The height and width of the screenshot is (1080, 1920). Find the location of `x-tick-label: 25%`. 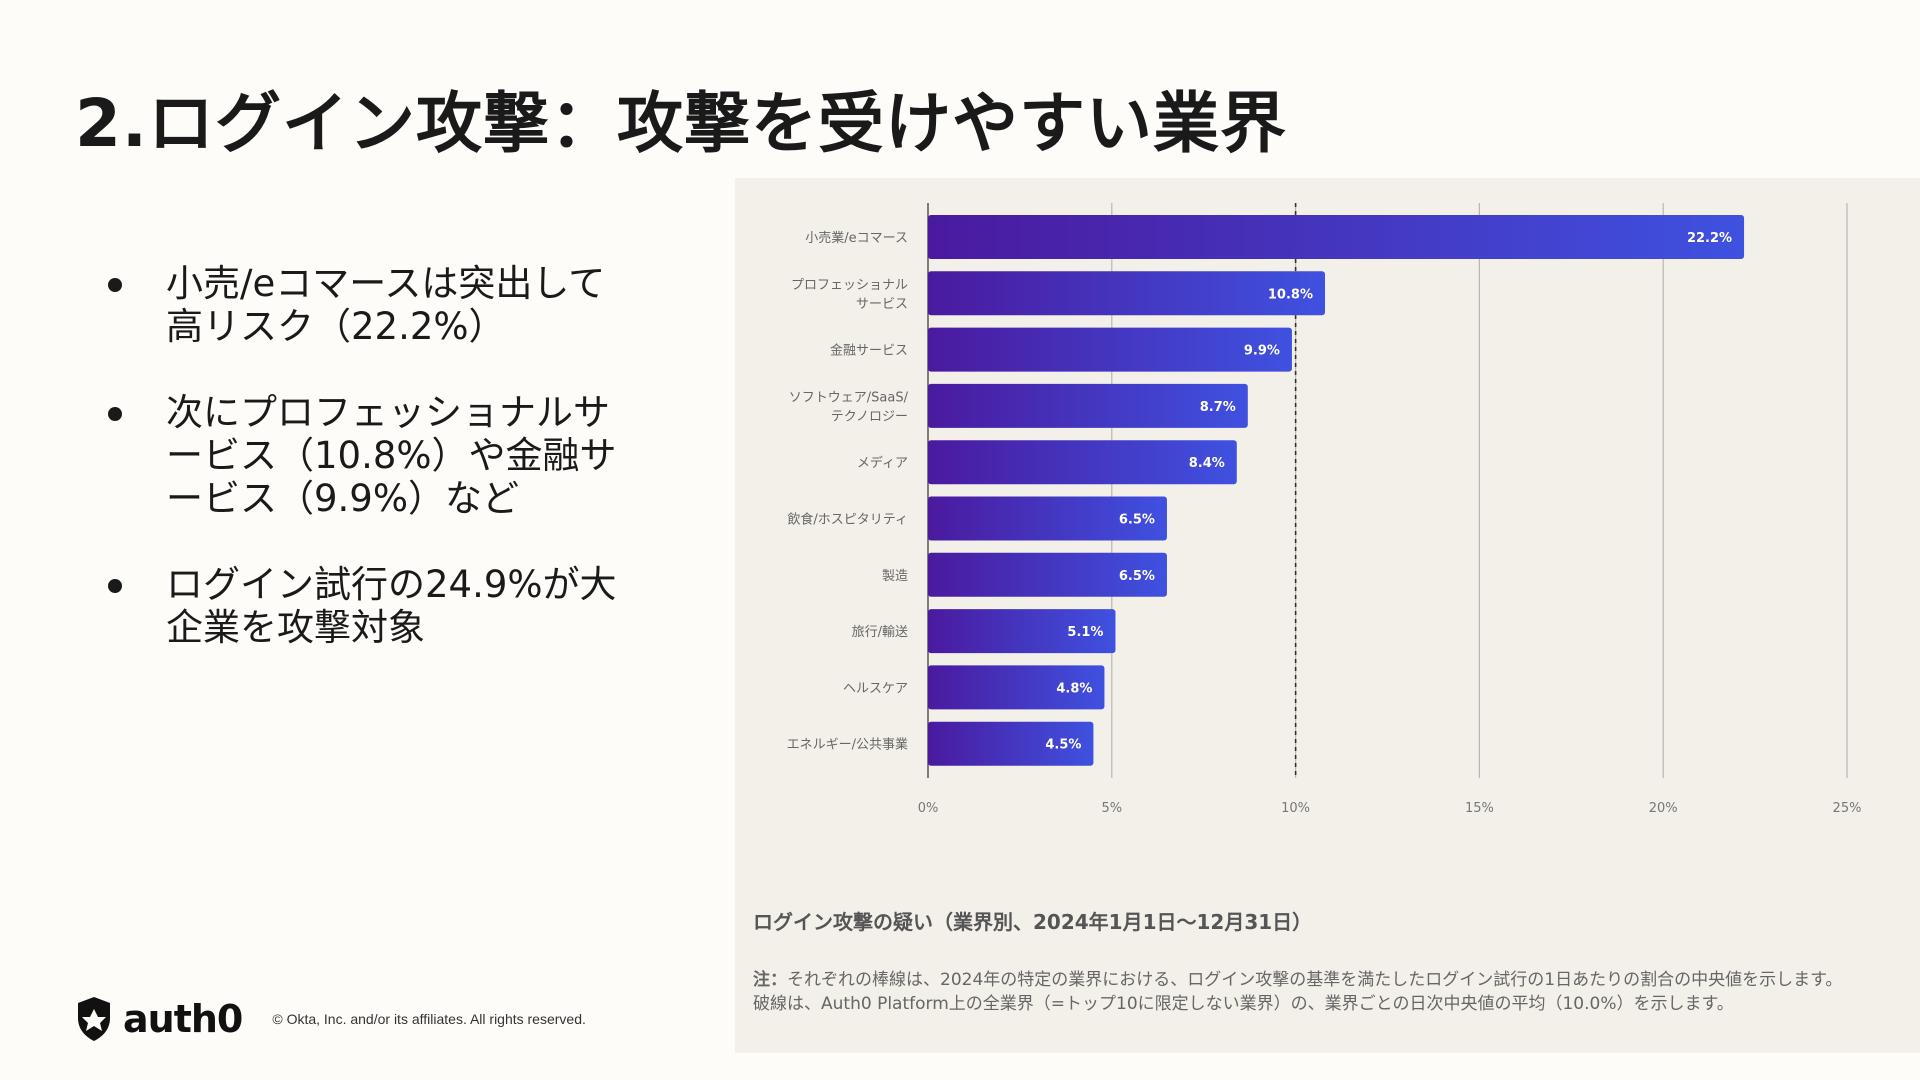

x-tick-label: 25% is located at coordinates (1847, 808).